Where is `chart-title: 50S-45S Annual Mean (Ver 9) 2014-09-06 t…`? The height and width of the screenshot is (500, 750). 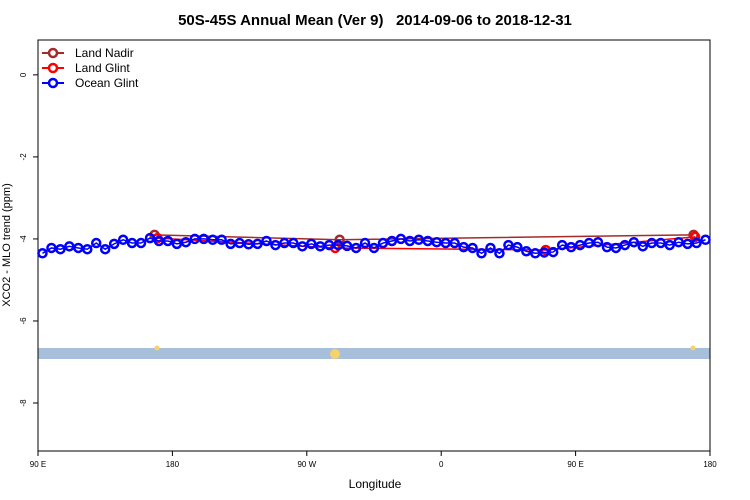 chart-title: 50S-45S Annual Mean (Ver 9) 2014-09-06 t… is located at coordinates (375, 20).